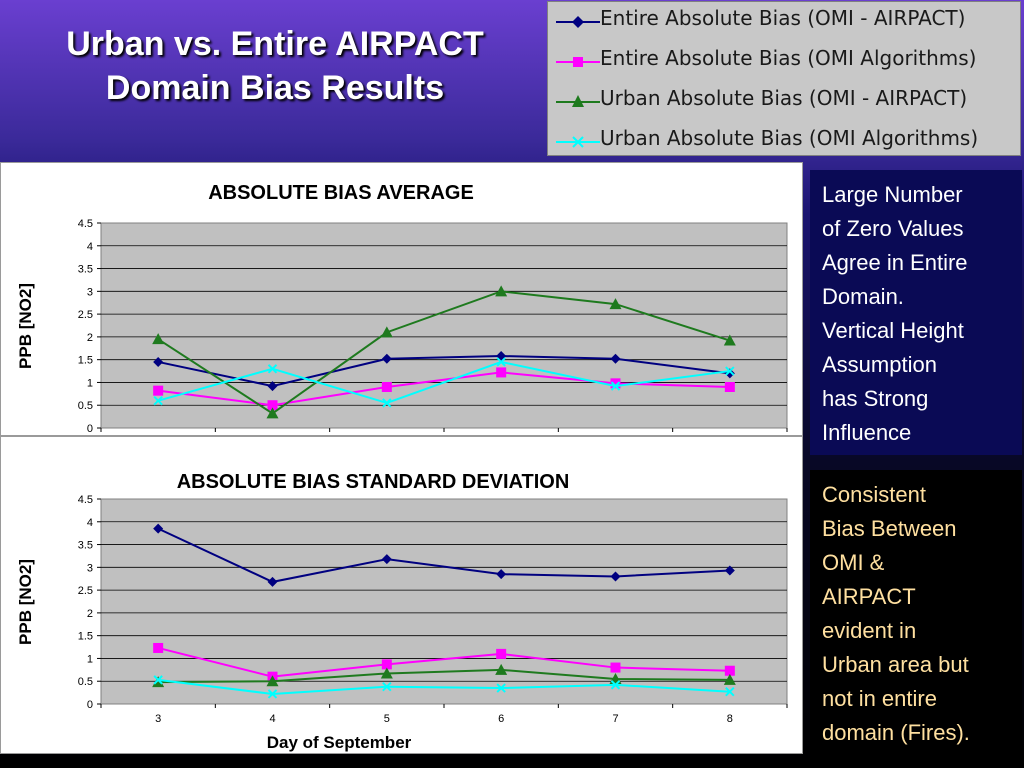  I want to click on legend-label: Entire Absolute Bias (OMI - AIRPACT), so click(783, 18).